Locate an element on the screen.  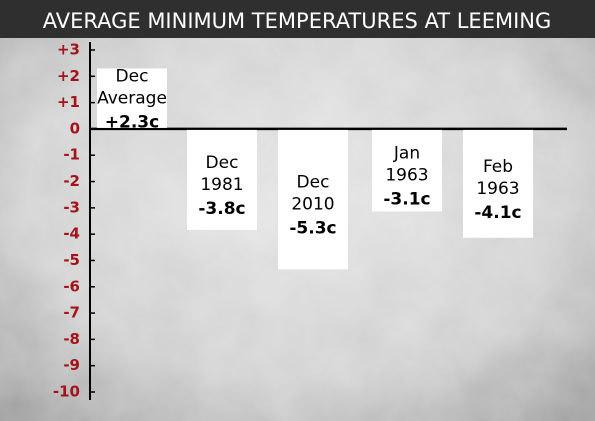
bar-label: 2010 is located at coordinates (312, 205).